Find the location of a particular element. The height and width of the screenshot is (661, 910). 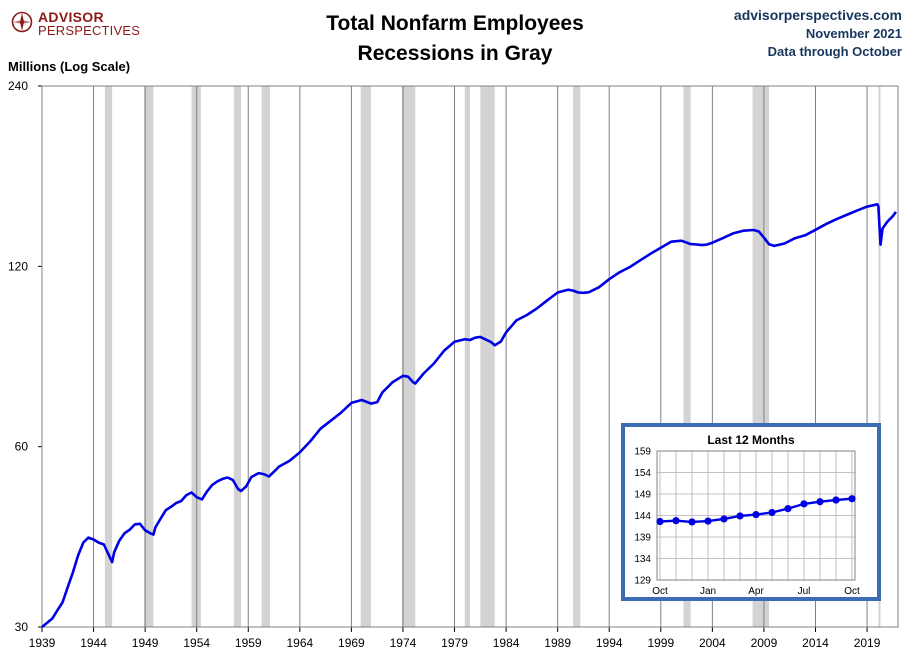

chart-subtitle: Recessions in Gray is located at coordinates (455, 53).